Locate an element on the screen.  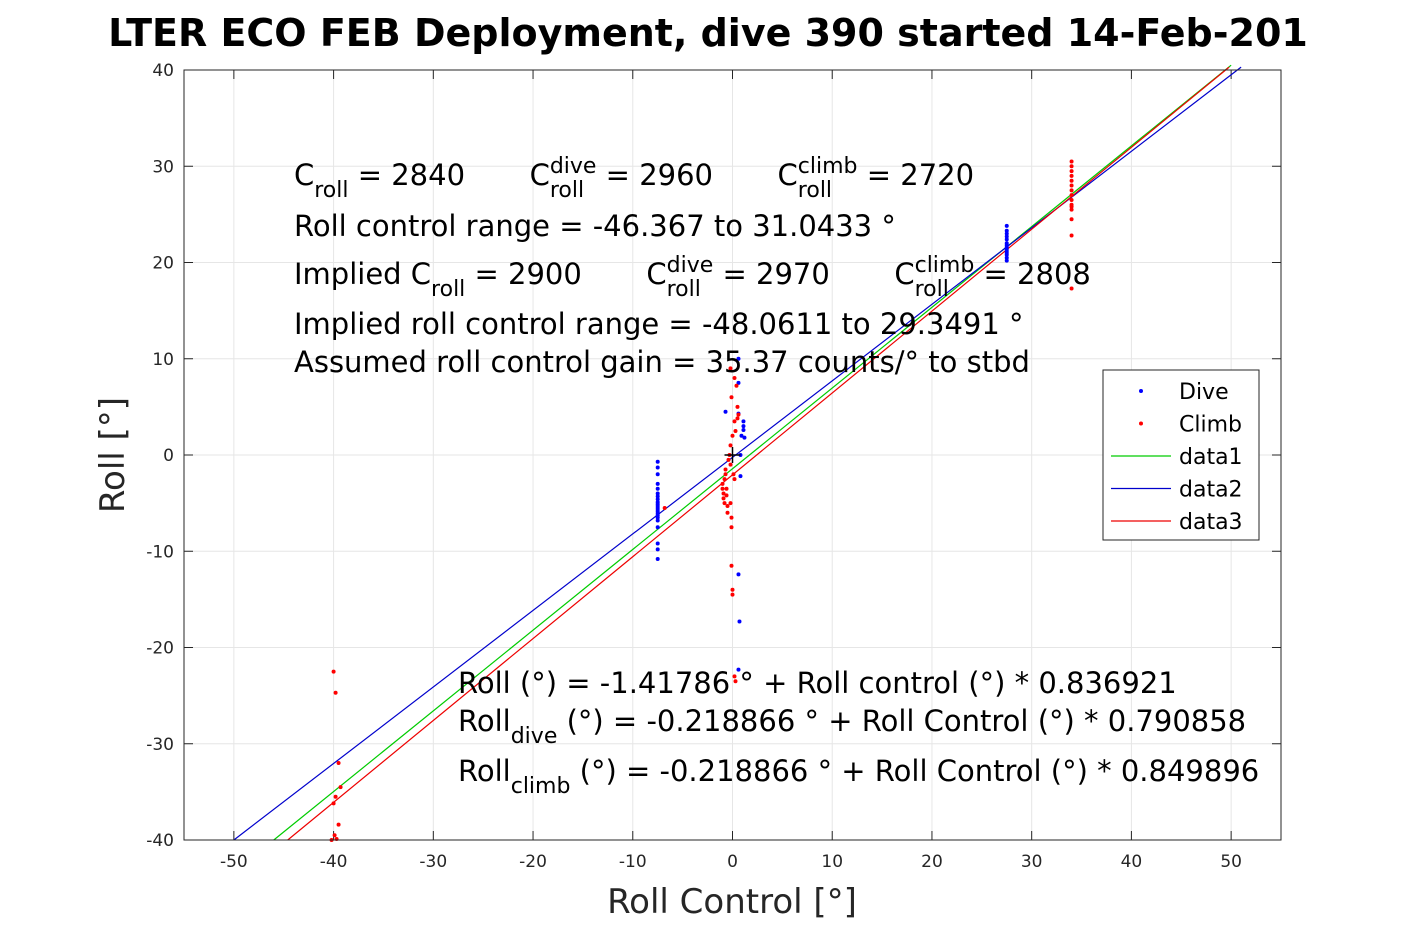
legend-label-data2: data2 is located at coordinates (1211, 490).